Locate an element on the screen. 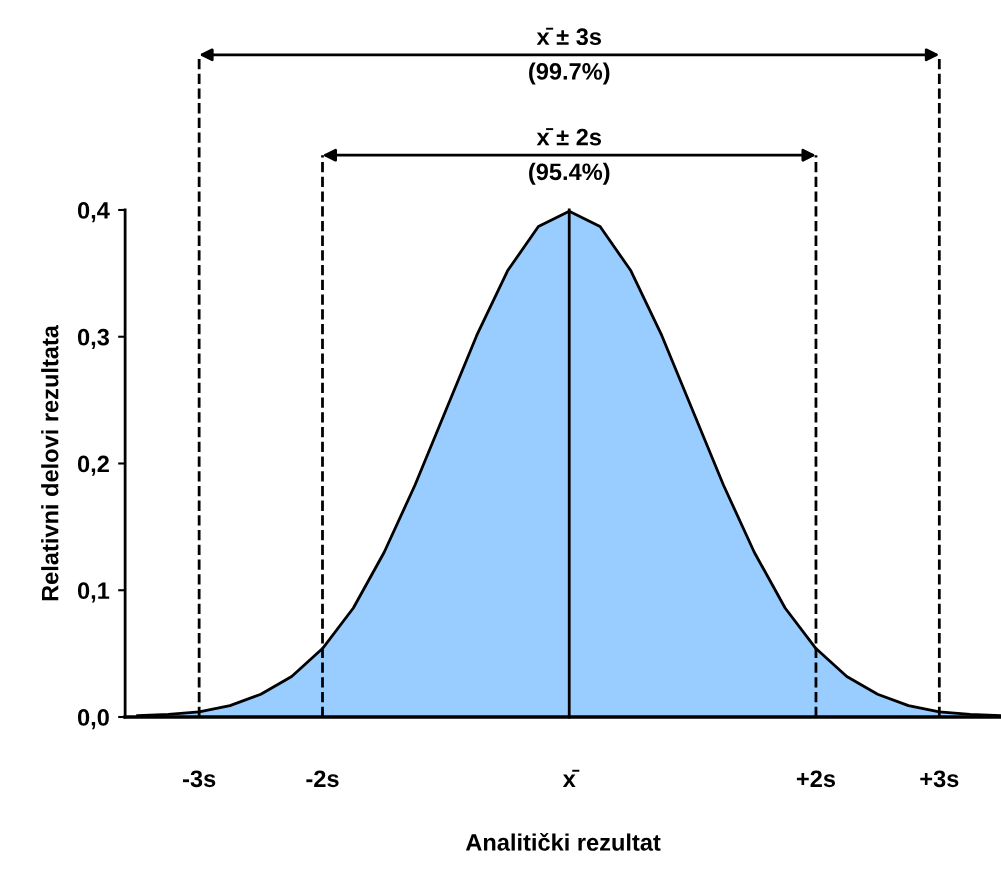 Image resolution: width=1001 pixels, height=876 pixels. text: x̄ ± 3s (99.7%) is located at coordinates (569, 56).